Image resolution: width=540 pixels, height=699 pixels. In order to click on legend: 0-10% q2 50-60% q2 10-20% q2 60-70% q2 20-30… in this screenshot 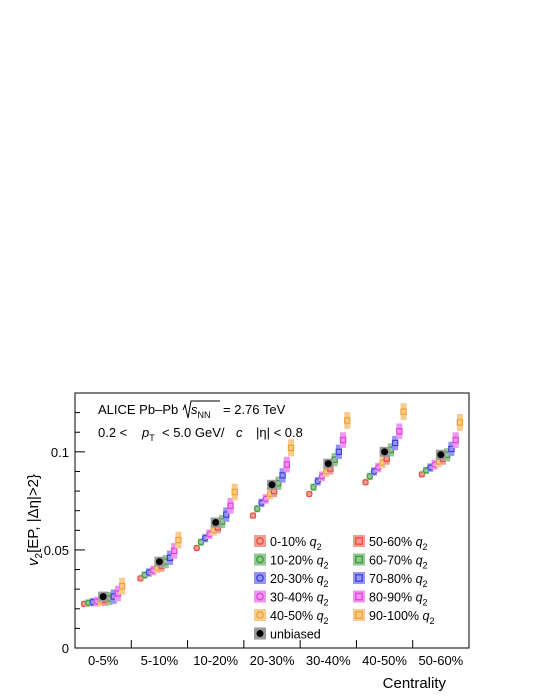, I will do `click(344, 588)`.